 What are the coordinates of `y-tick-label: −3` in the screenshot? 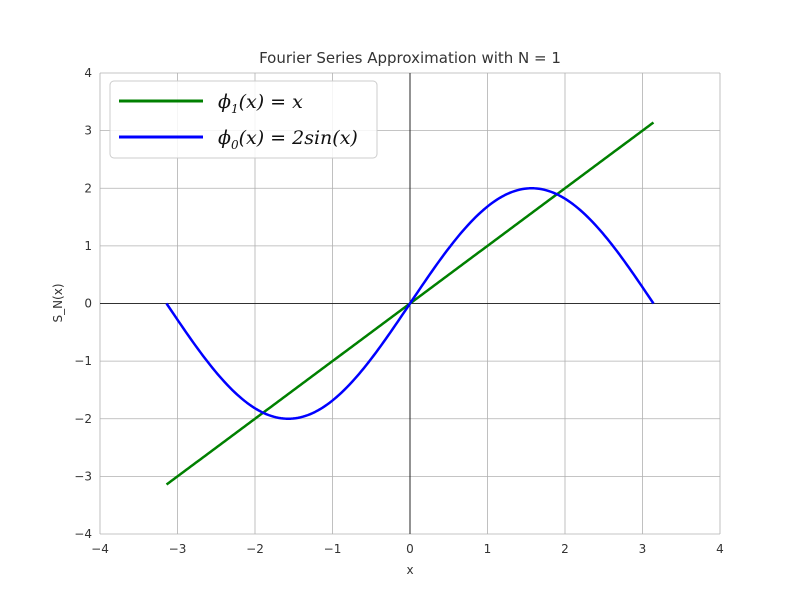 It's located at (83, 476).